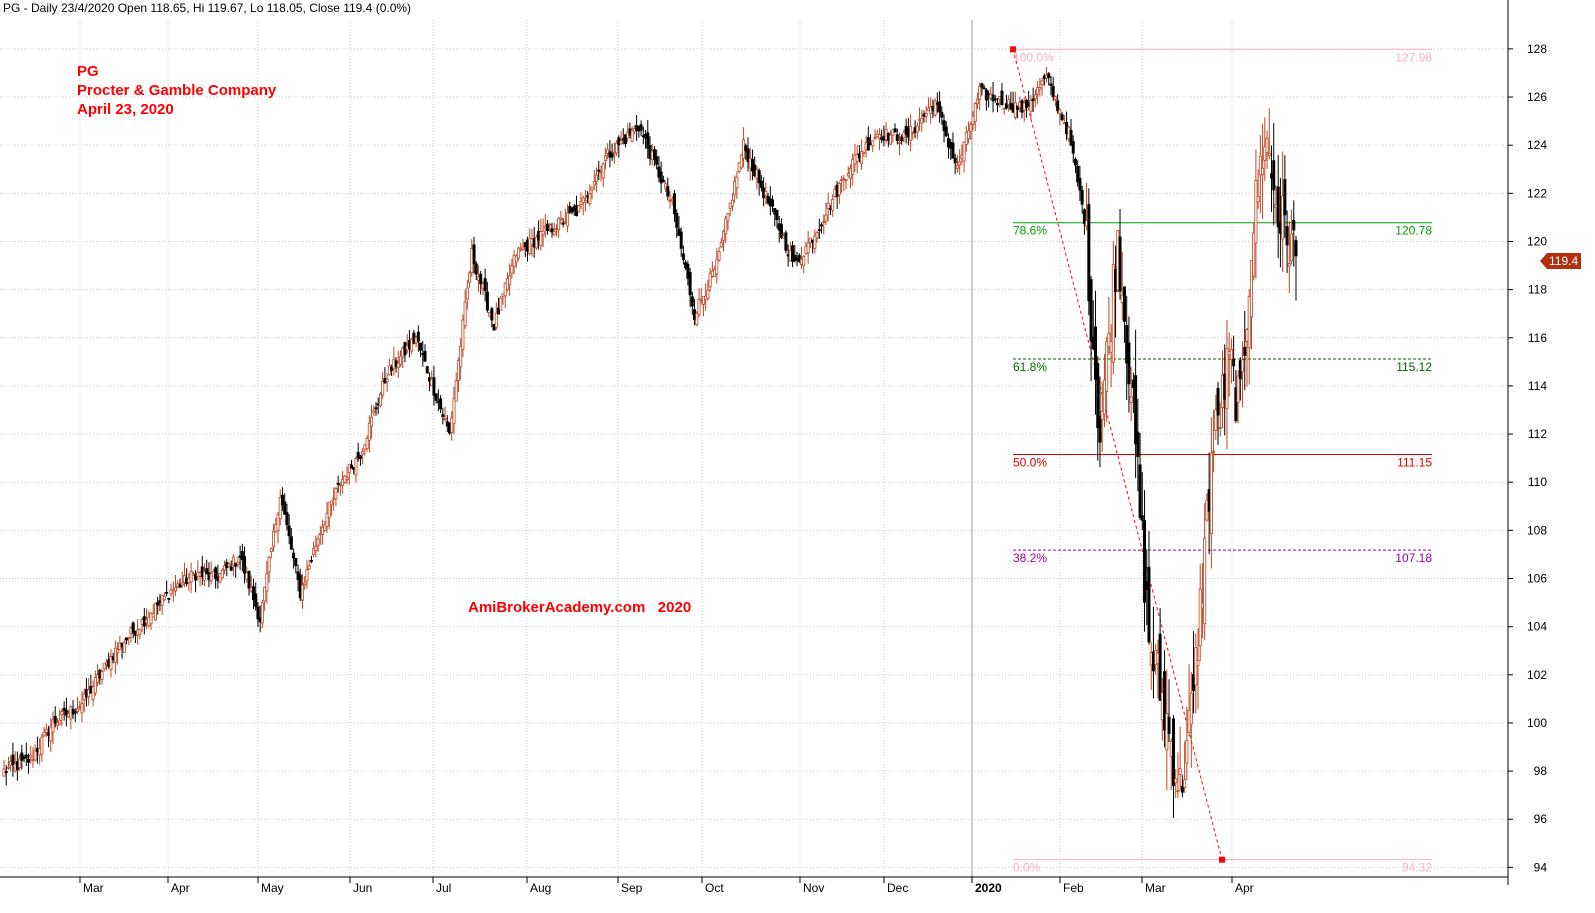  I want to click on y-tick-label: 122, so click(1537, 193).